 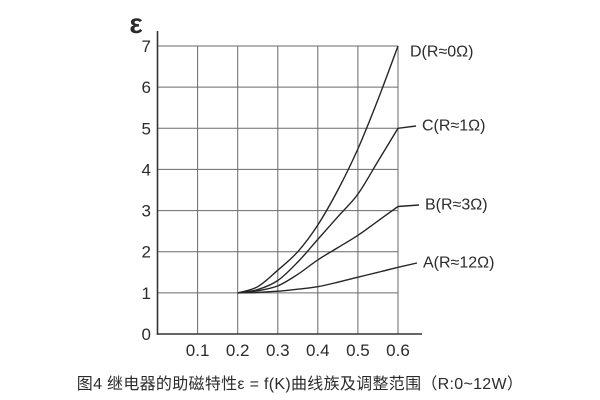 What do you see at coordinates (453, 126) in the screenshot?
I see `curve-label-C: C(R≈1Ω)` at bounding box center [453, 126].